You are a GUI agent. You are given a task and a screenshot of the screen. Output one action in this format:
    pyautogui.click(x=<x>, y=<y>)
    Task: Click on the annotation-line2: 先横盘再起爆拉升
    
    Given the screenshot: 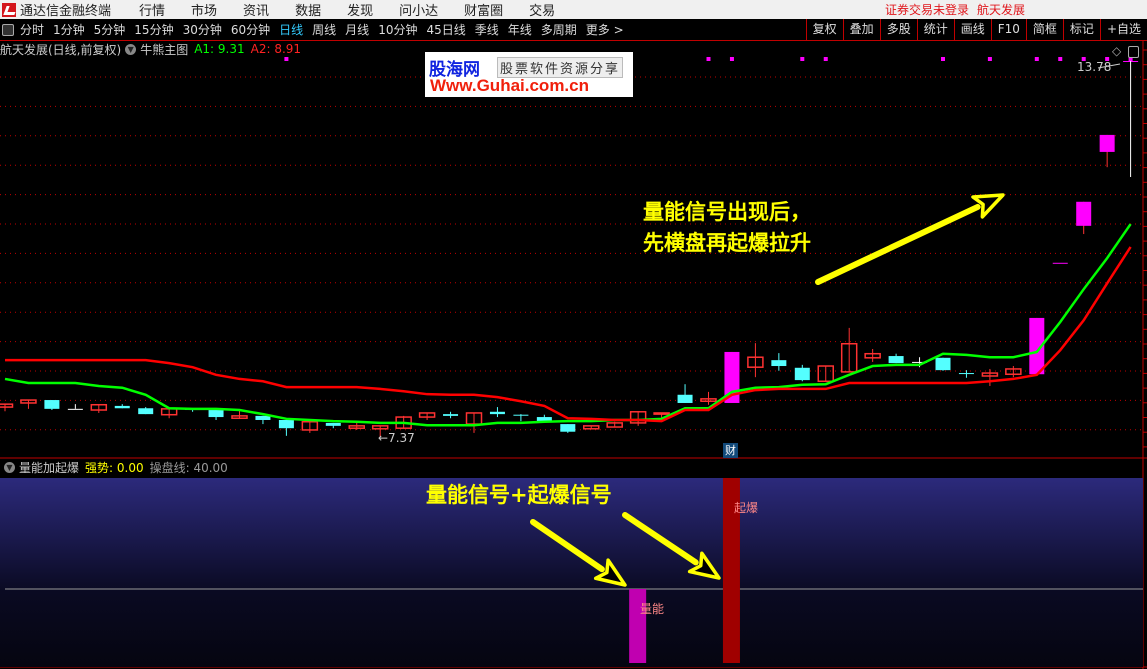 What is the action you would take?
    pyautogui.click(x=727, y=243)
    